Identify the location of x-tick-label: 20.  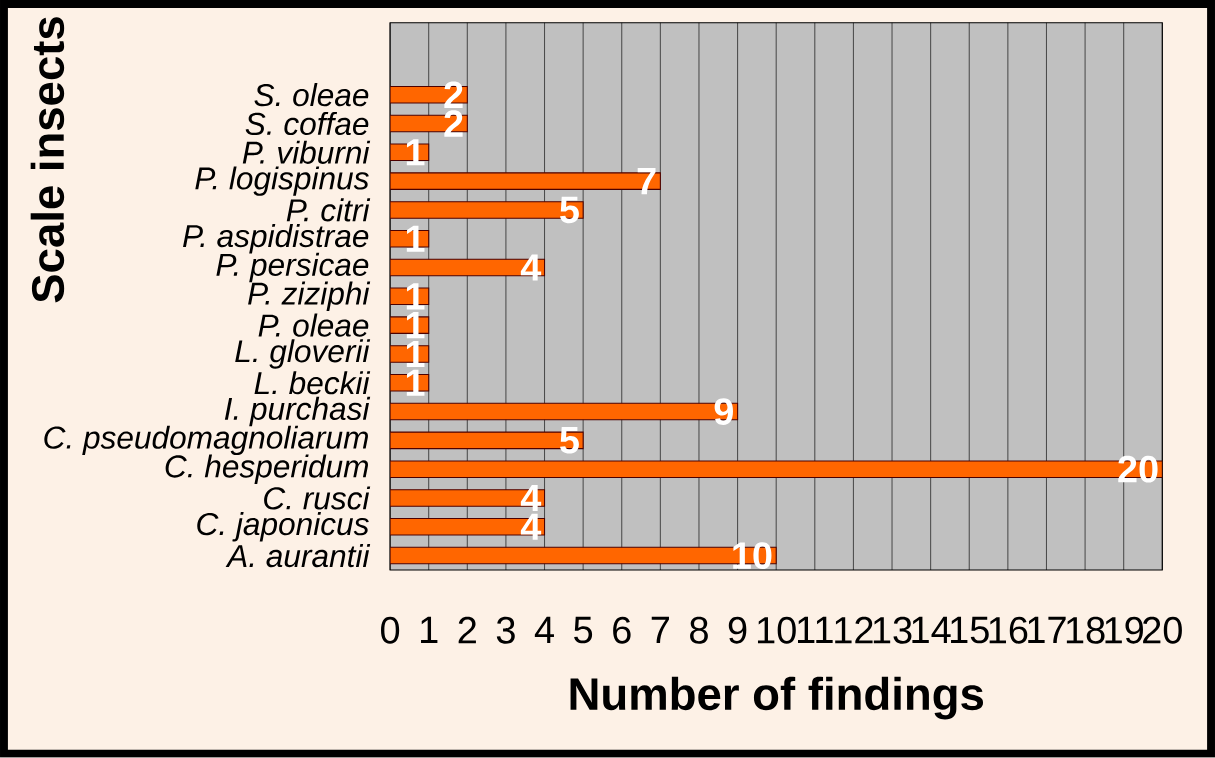
(1162, 630).